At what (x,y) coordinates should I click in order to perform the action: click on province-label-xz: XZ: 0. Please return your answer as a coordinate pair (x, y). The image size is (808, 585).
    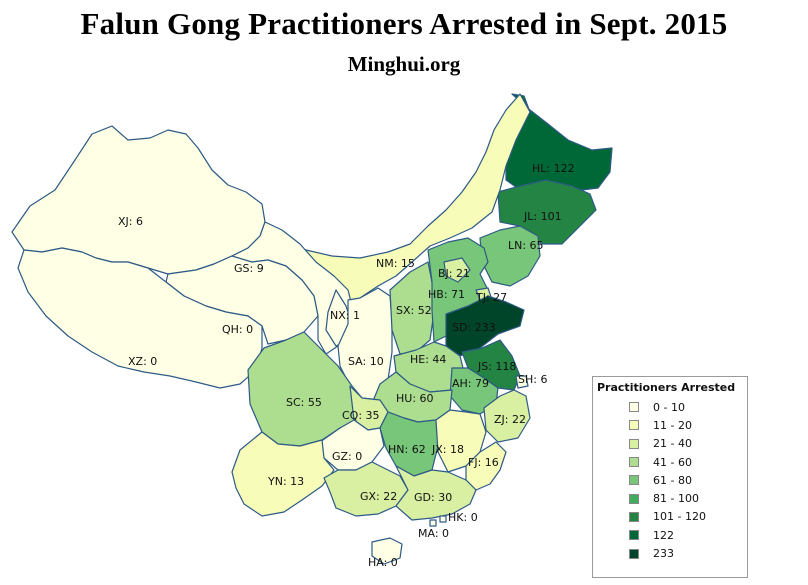
    Looking at the image, I should click on (142, 361).